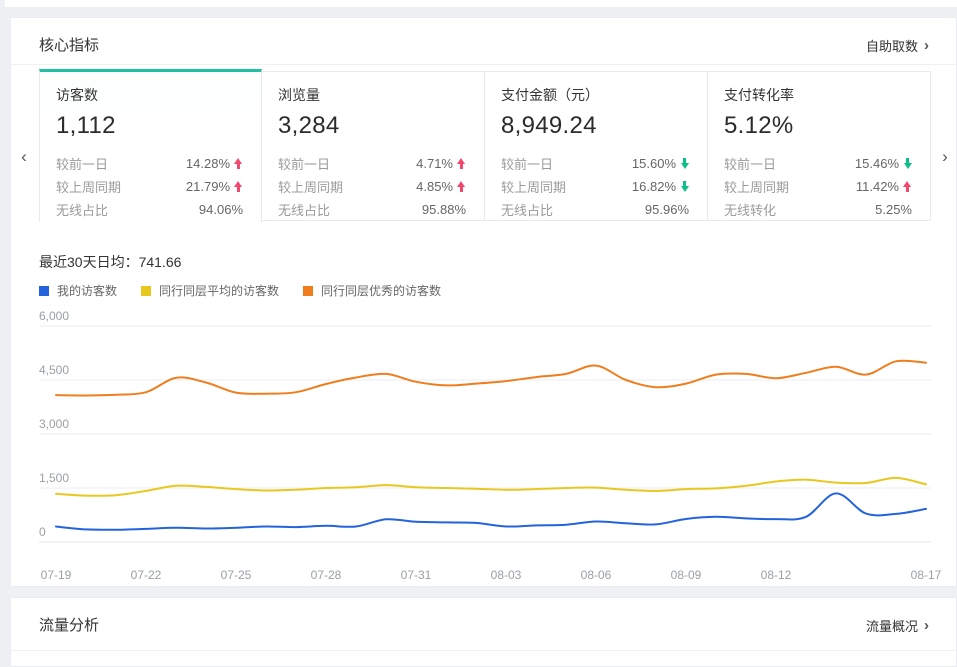  Describe the element at coordinates (506, 575) in the screenshot. I see `x-axis-tick-label: 08-03` at that location.